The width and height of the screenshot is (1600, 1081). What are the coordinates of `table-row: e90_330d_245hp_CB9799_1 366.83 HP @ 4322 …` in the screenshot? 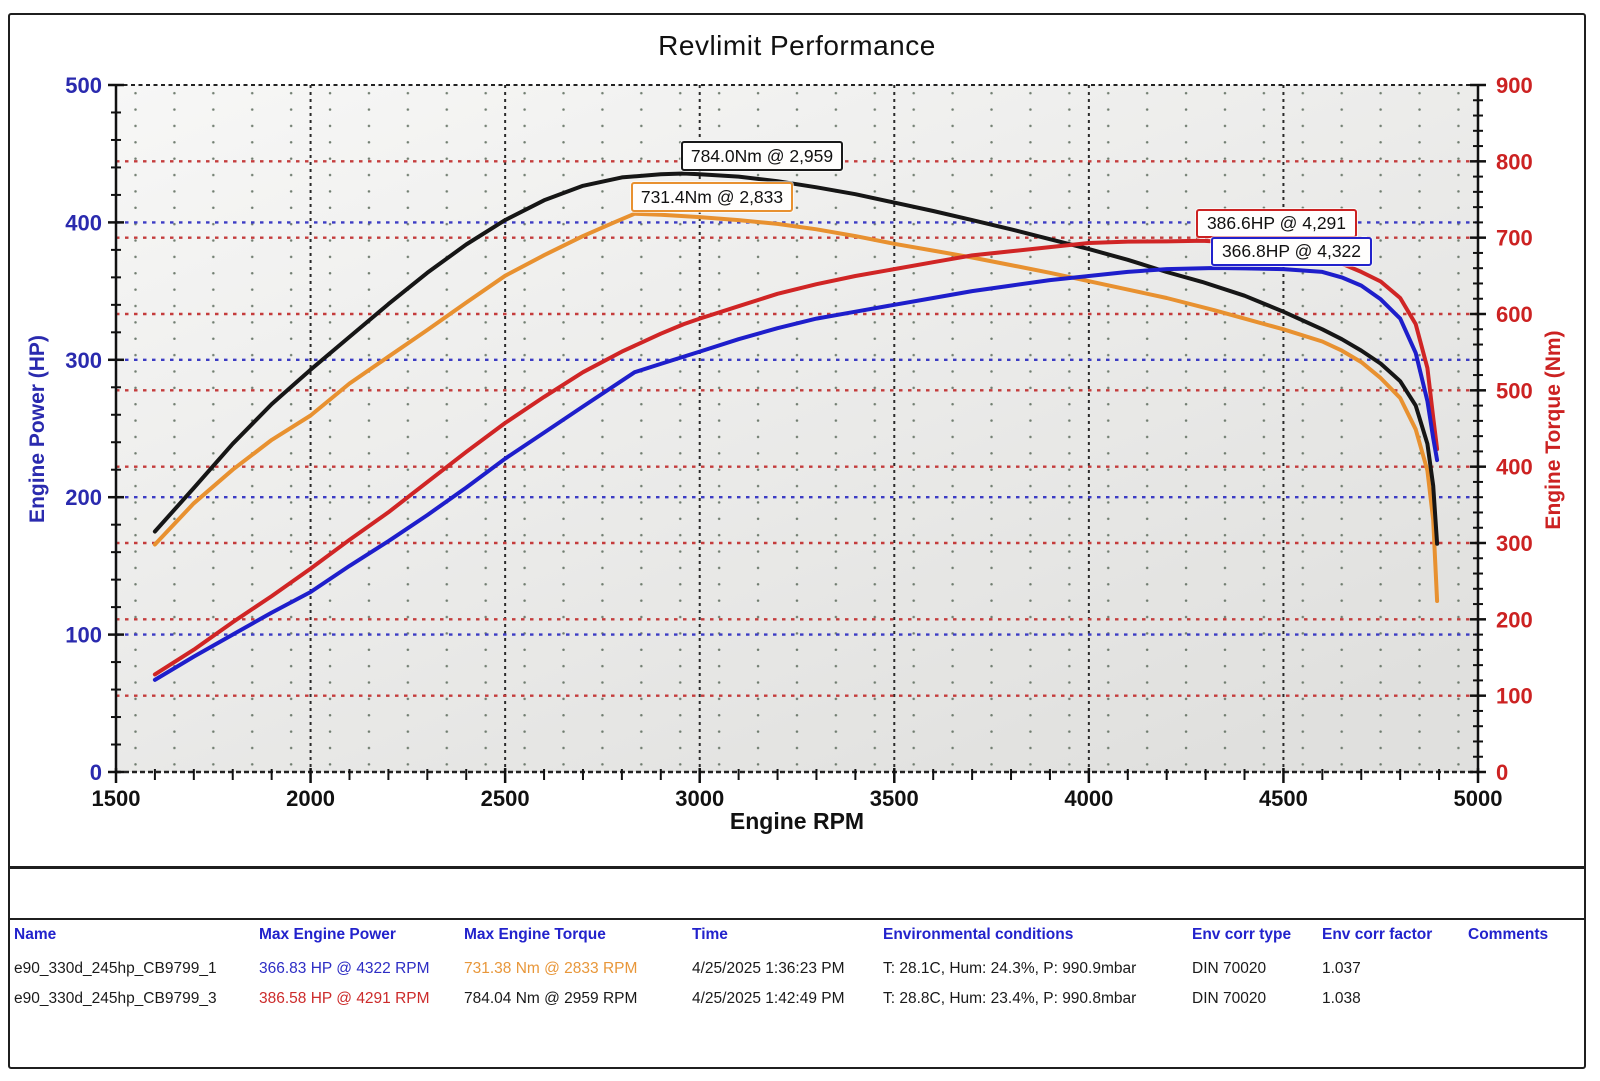 It's located at (796, 972).